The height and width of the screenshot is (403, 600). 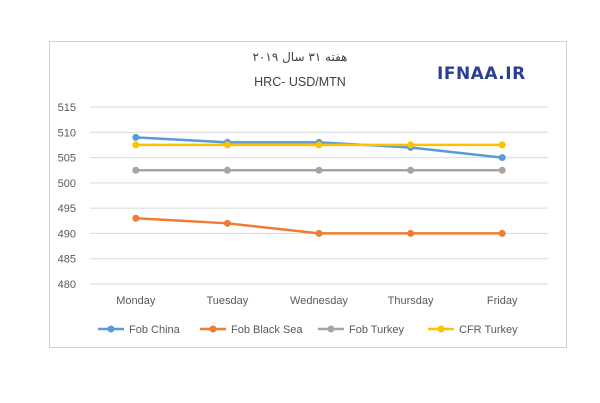 I want to click on y-axis-ticks: 480 485 490 495 500 505 510 515, so click(x=67, y=196).